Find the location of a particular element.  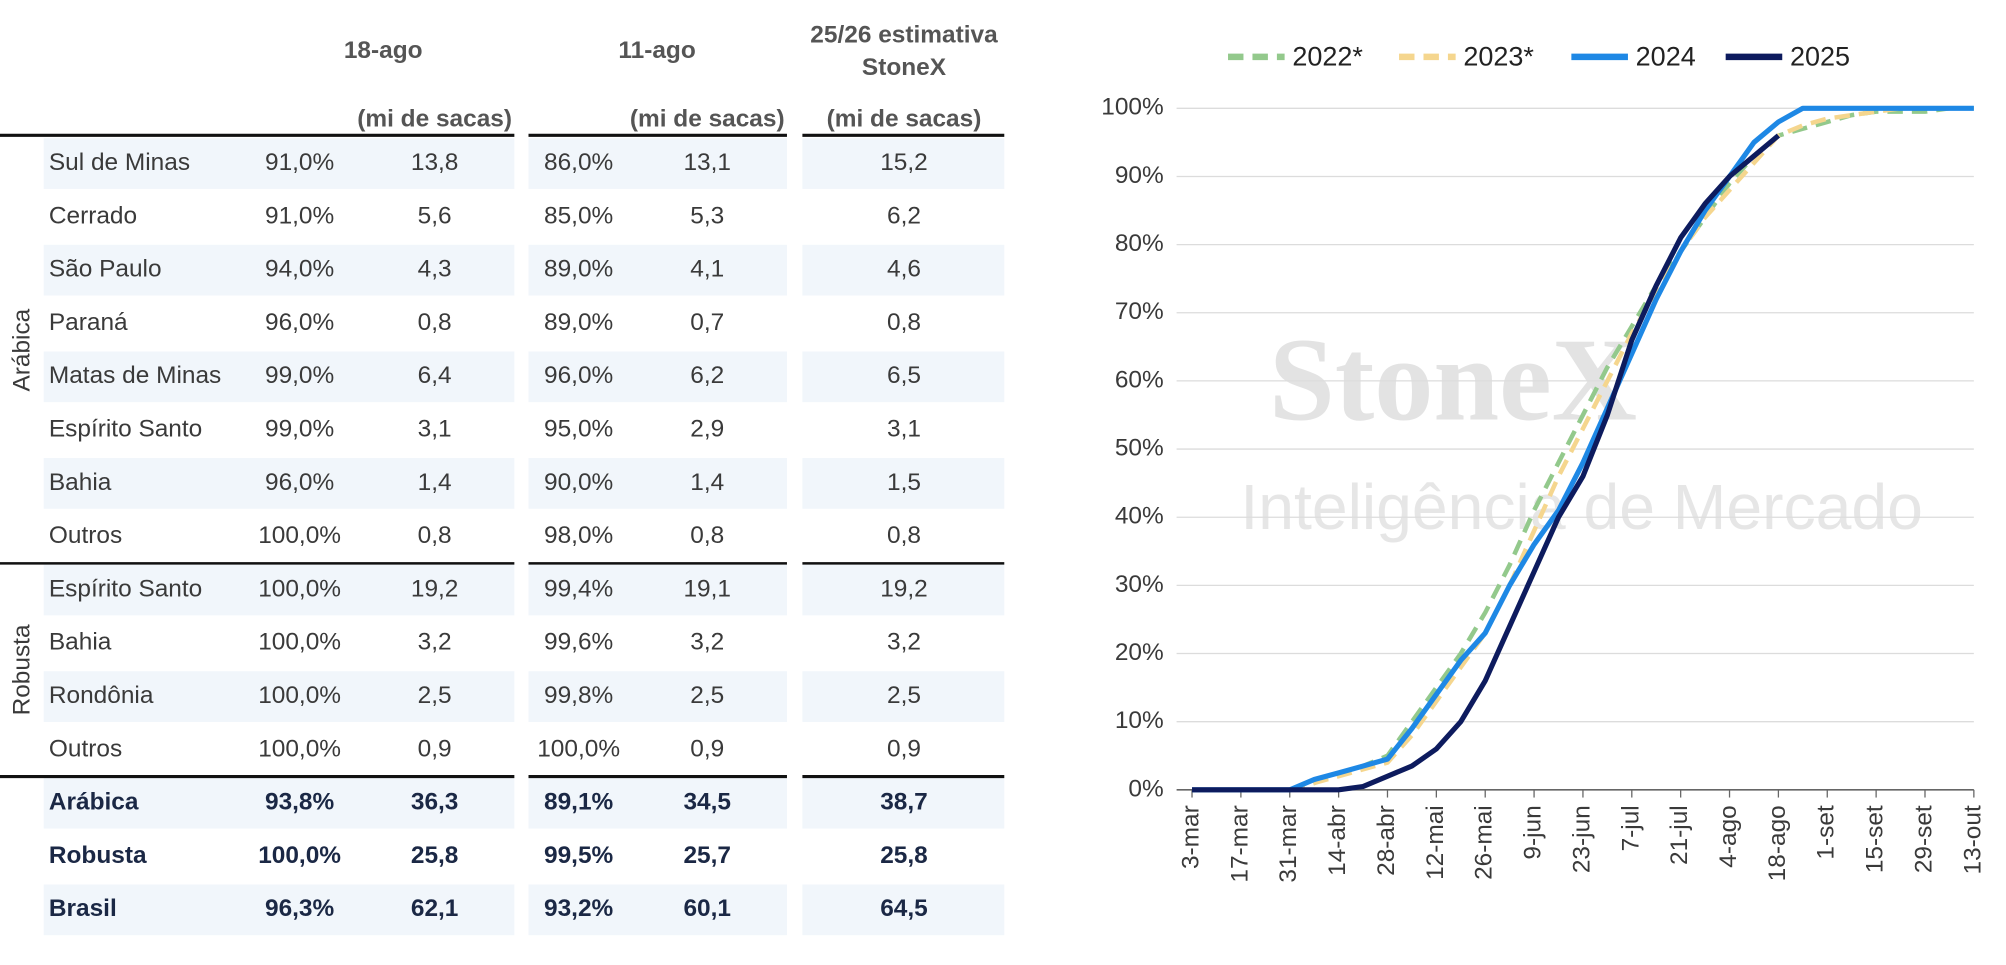

row-label: Rondônia is located at coordinates (101, 695).